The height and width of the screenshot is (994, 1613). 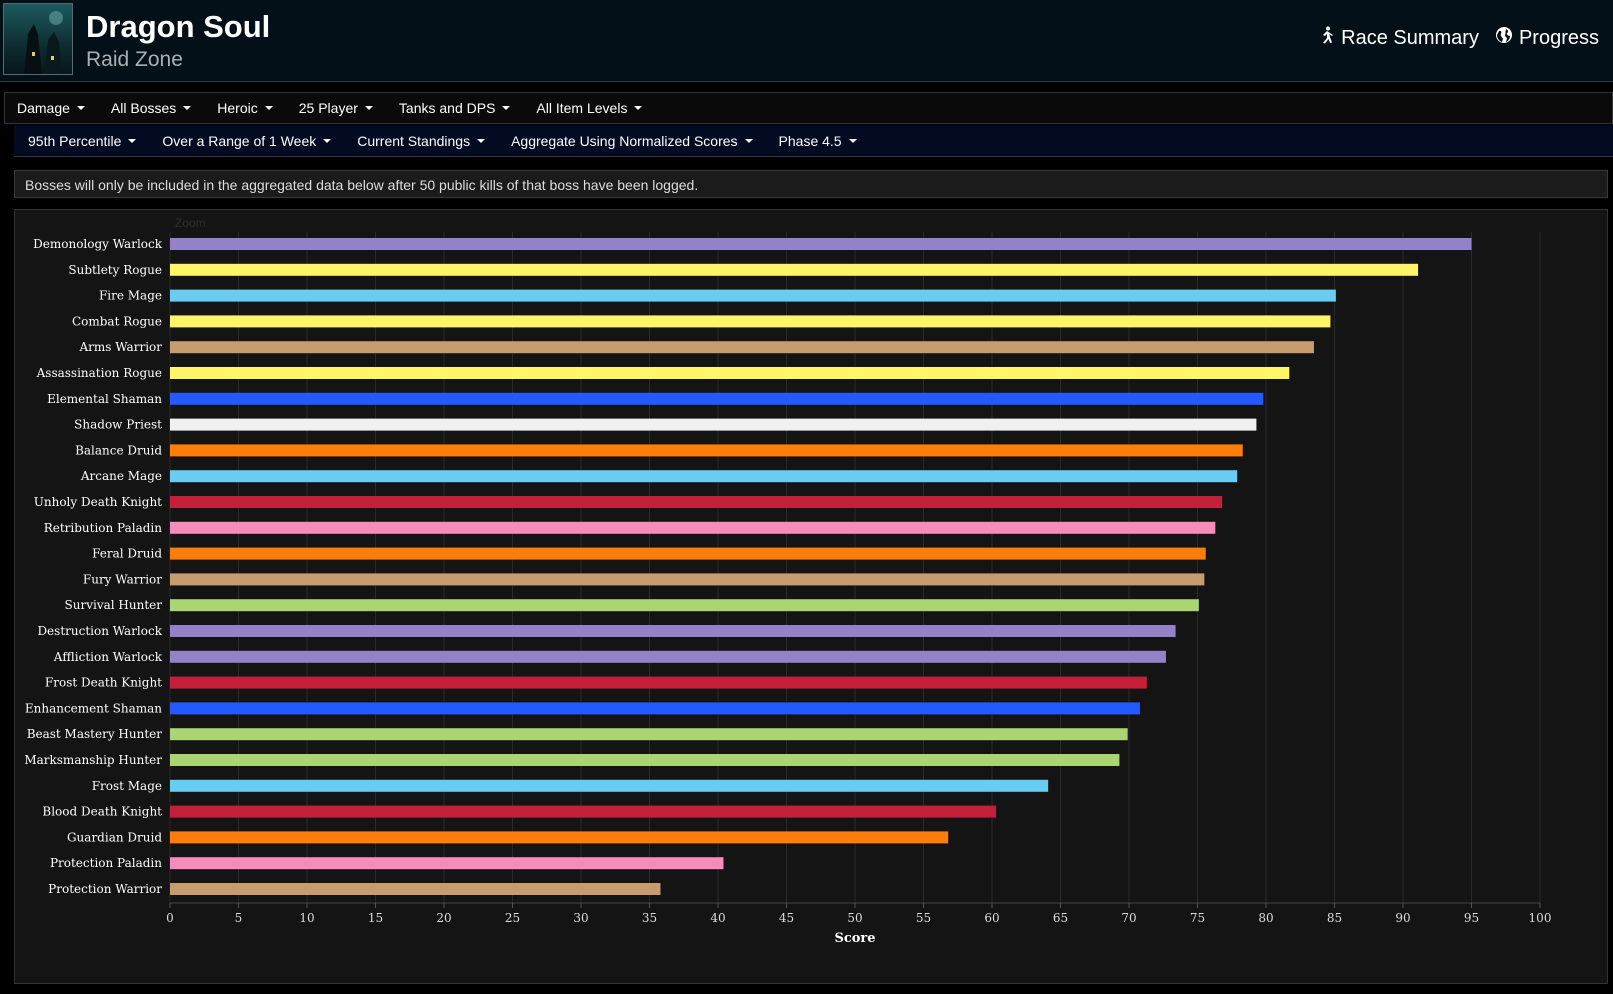 I want to click on category-label: Unholy Death Knight, so click(x=98, y=502).